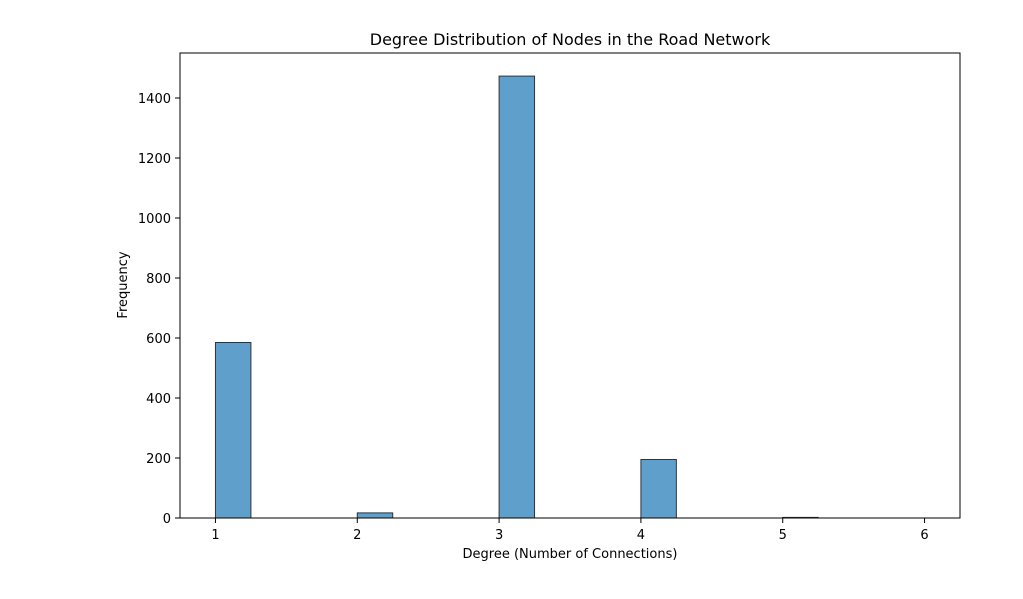  What do you see at coordinates (158, 339) in the screenshot?
I see `y-tick-label: 600` at bounding box center [158, 339].